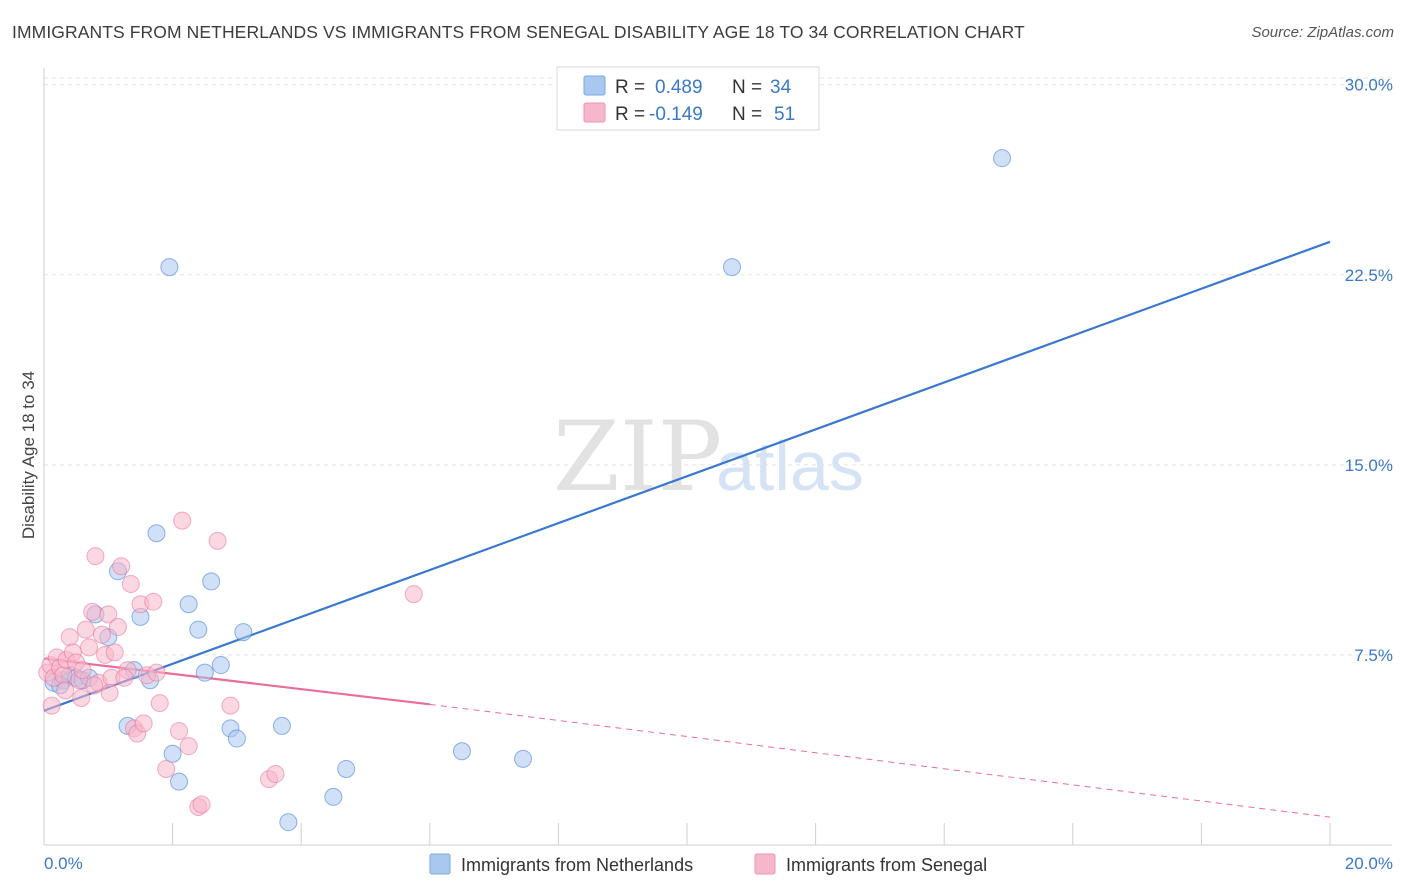 The image size is (1406, 892). What do you see at coordinates (676, 114) in the screenshot?
I see `legend-r-value-2: -0.149` at bounding box center [676, 114].